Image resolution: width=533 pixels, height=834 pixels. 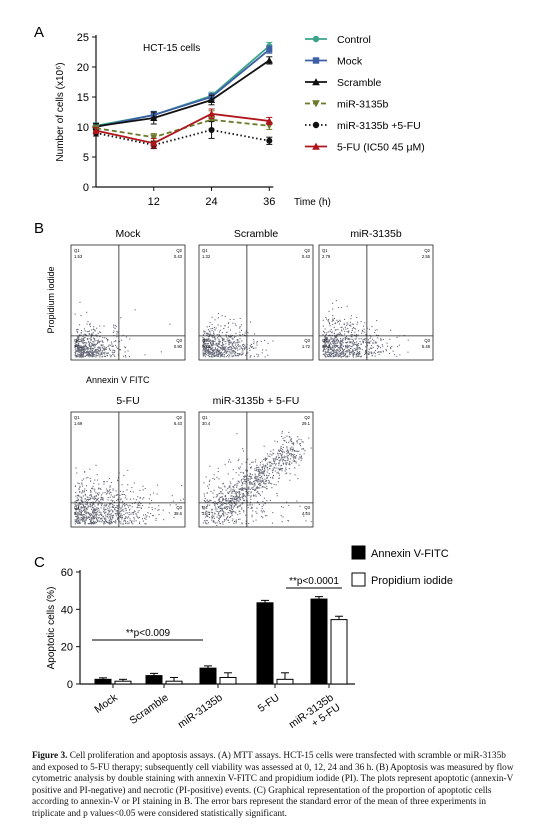 I want to click on quadrant-q3-label: Q3, so click(x=427, y=340).